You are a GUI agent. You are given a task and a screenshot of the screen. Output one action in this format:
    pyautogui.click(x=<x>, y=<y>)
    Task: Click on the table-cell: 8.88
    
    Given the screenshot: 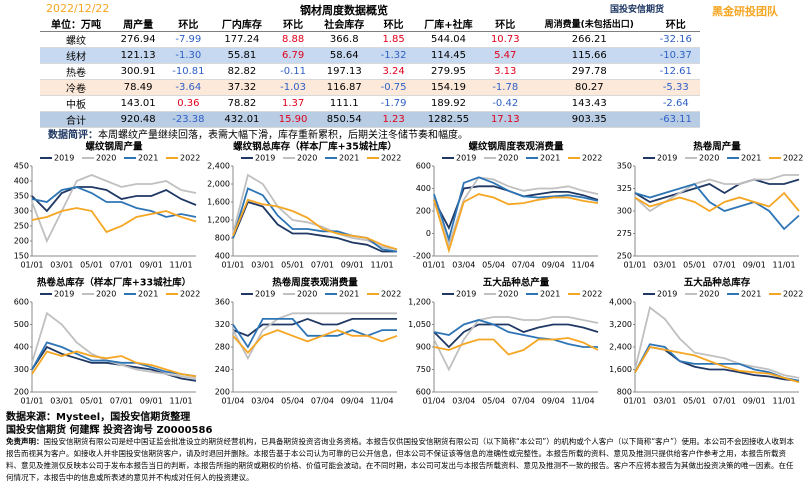 What is the action you would take?
    pyautogui.click(x=293, y=39)
    